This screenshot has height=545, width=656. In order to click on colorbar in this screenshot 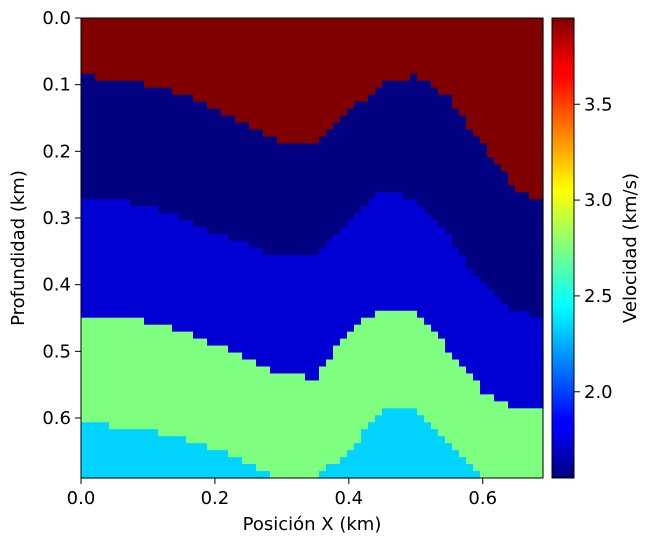, I will do `click(563, 248)`.